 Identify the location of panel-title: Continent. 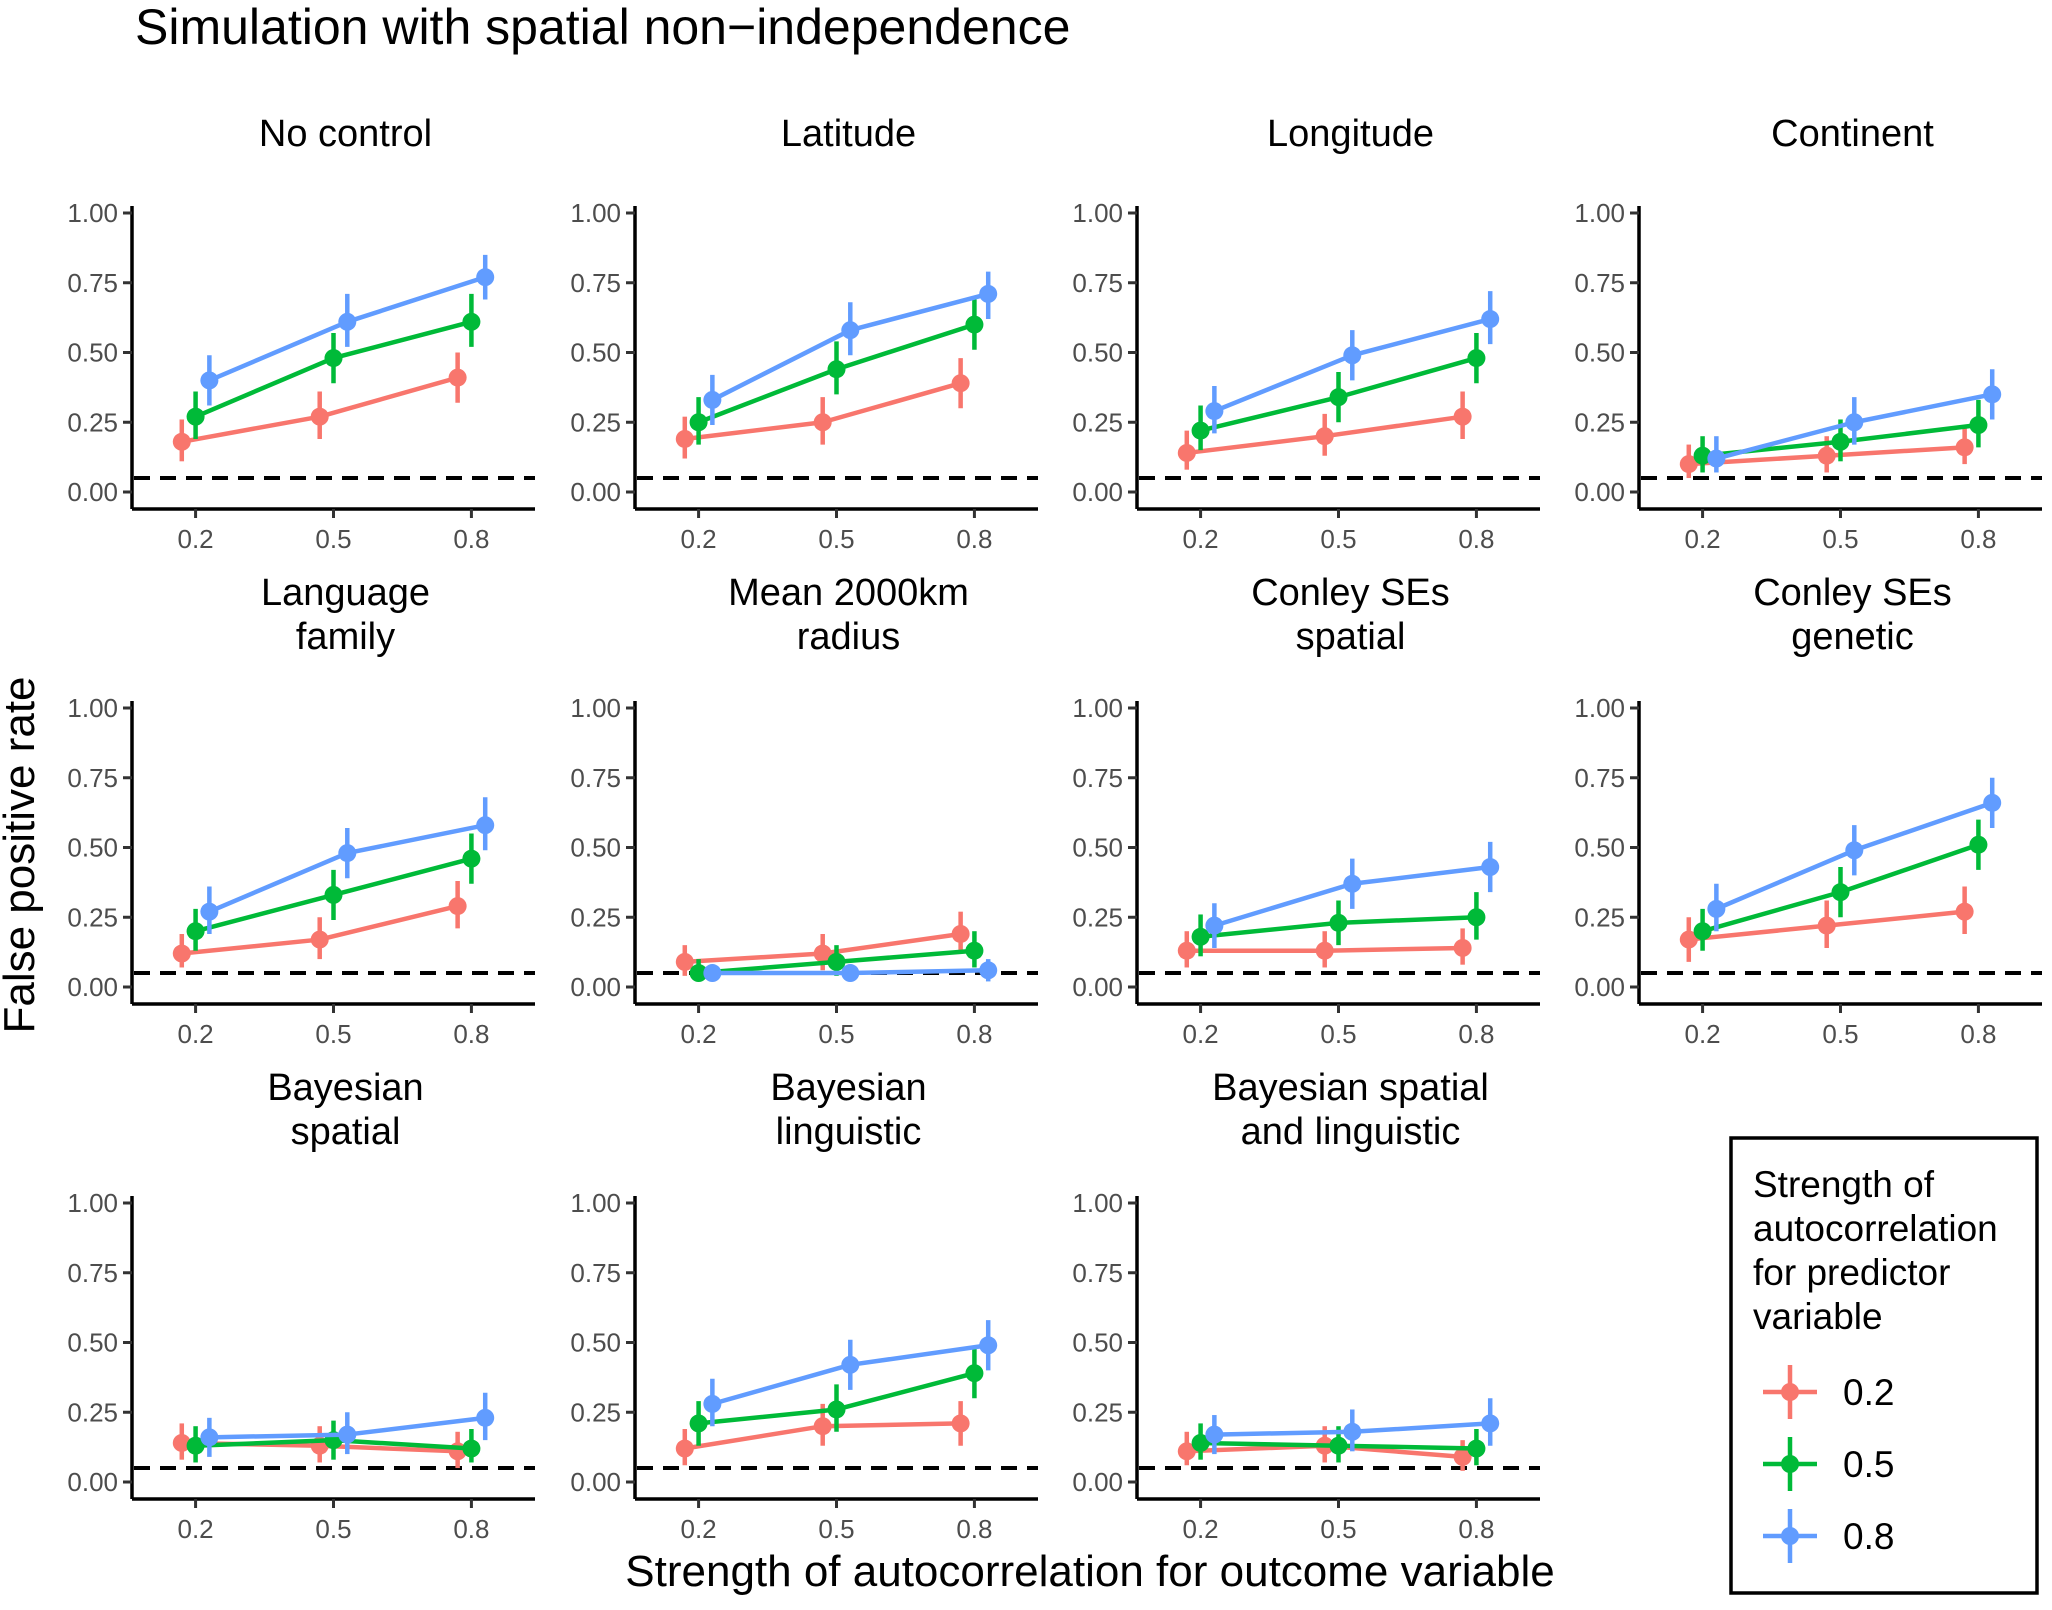
(1852, 134).